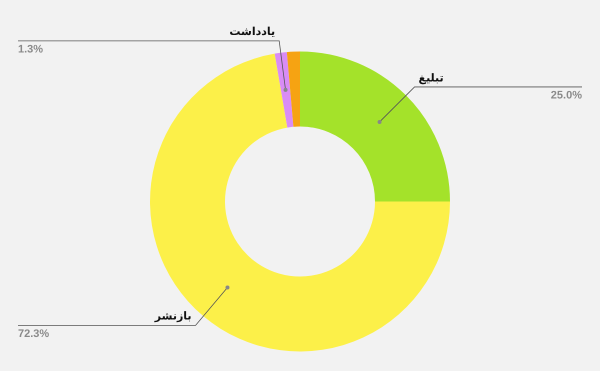 The width and height of the screenshot is (600, 371). I want to click on data-label: 72.3%, so click(34, 334).